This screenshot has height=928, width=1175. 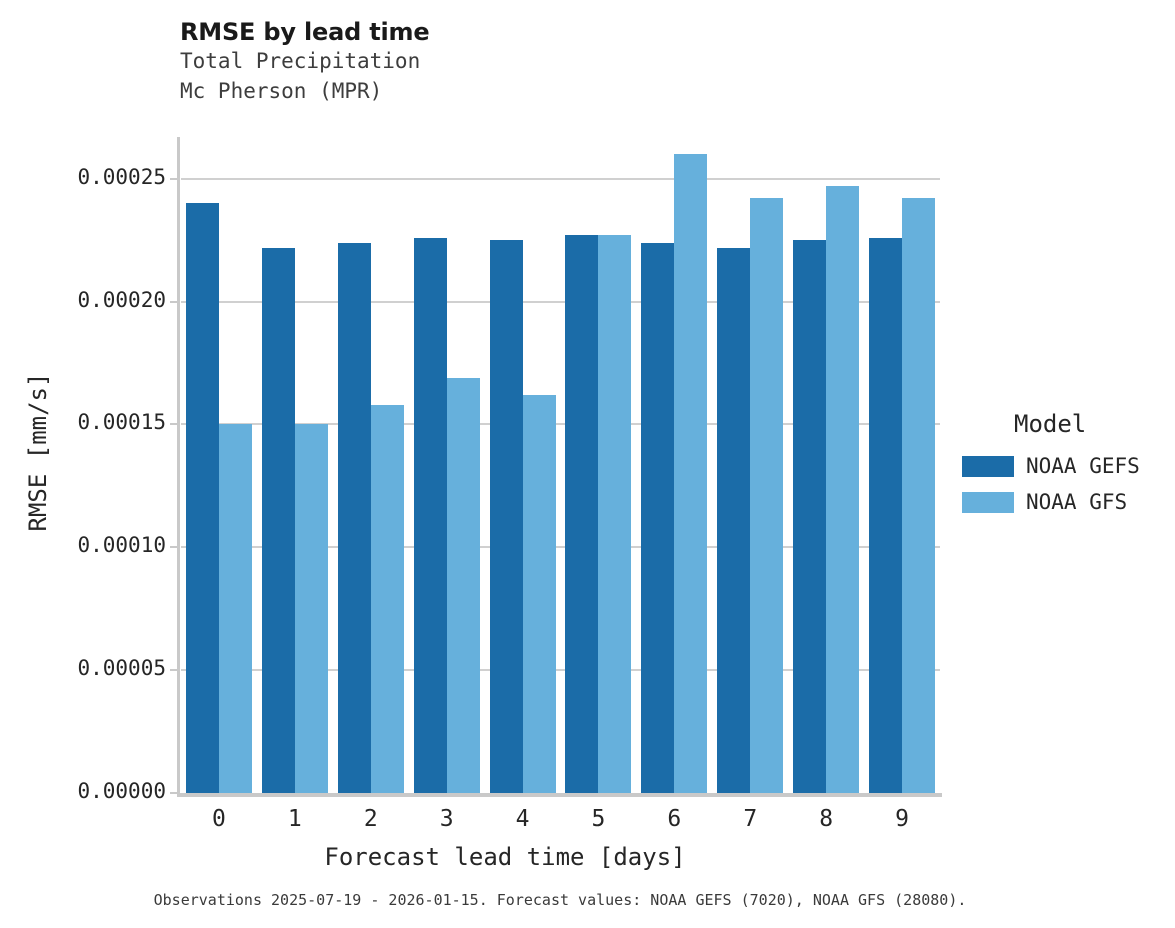 I want to click on y-axis-tick-label: 0.00015, so click(x=121, y=422).